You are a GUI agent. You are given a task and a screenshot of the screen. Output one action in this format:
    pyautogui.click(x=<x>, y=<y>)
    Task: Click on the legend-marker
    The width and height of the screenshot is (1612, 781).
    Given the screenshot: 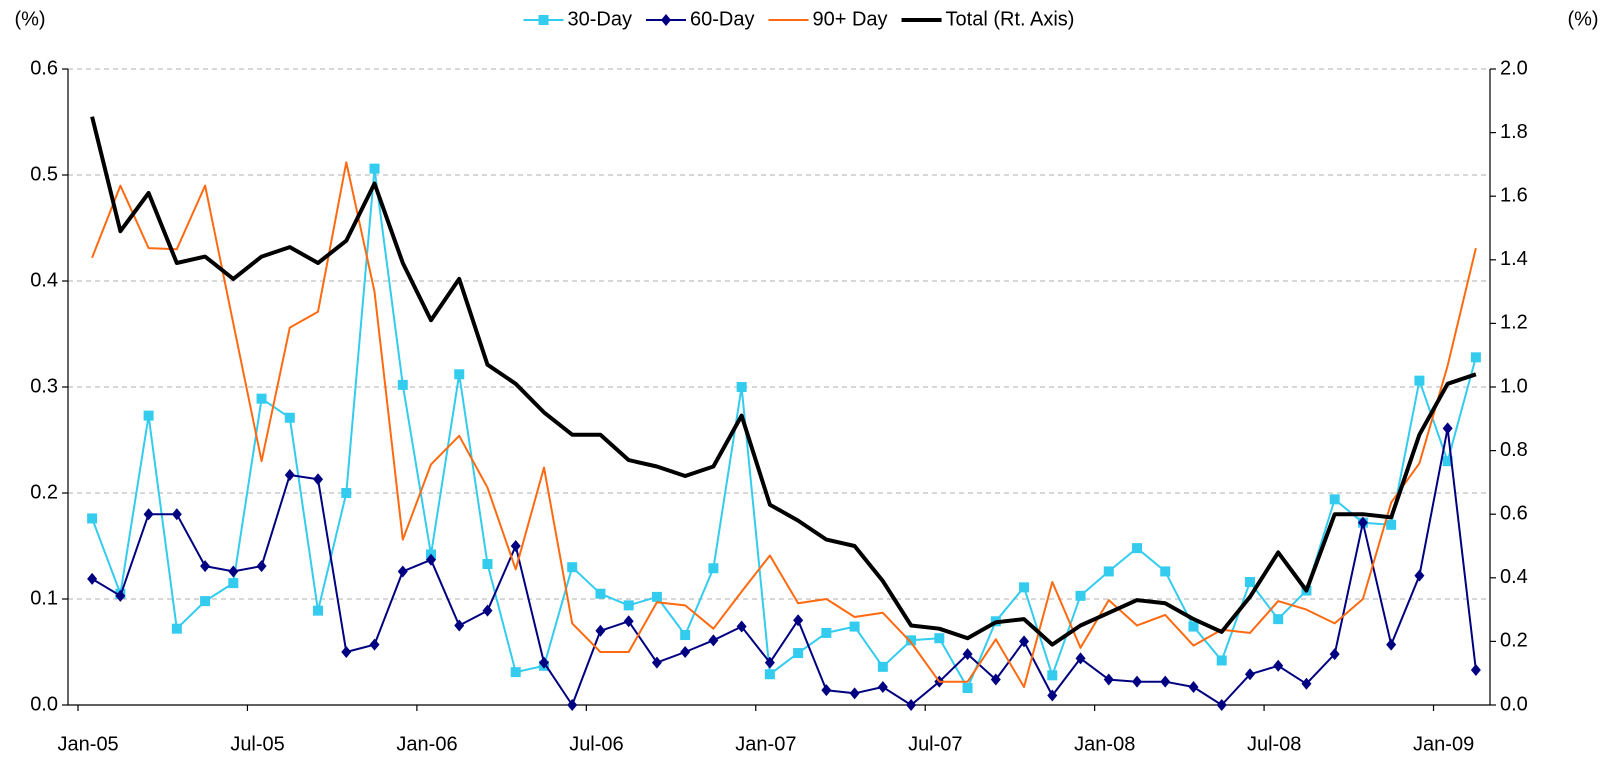 What is the action you would take?
    pyautogui.click(x=543, y=20)
    